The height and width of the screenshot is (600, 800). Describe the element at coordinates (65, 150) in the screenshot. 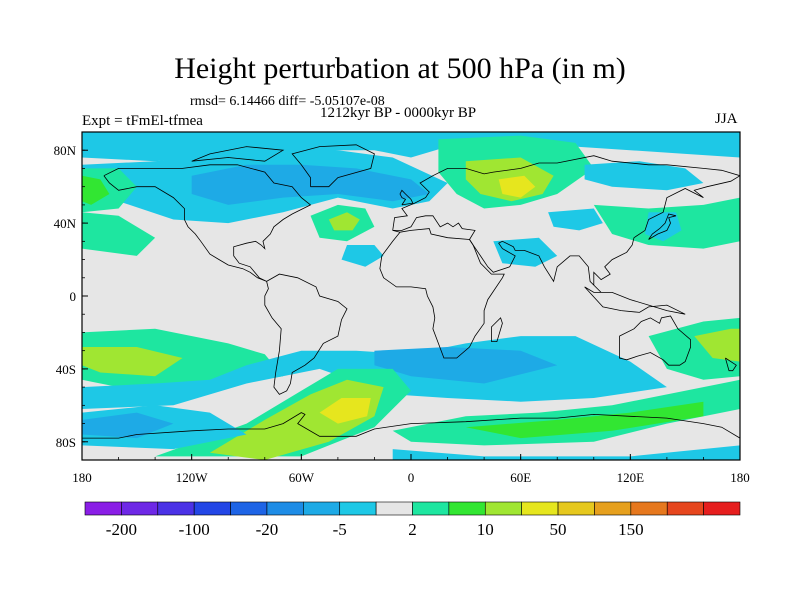

I see `lat-label: 80N` at that location.